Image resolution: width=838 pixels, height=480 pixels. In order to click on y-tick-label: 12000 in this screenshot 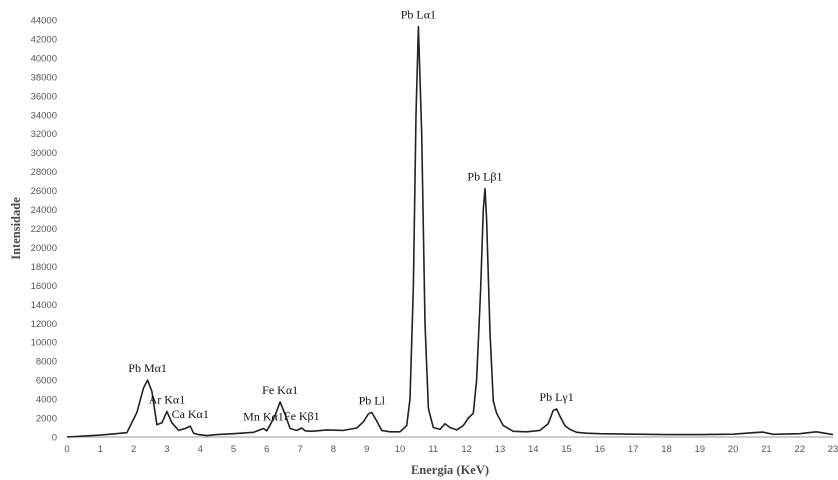, I will do `click(44, 324)`.